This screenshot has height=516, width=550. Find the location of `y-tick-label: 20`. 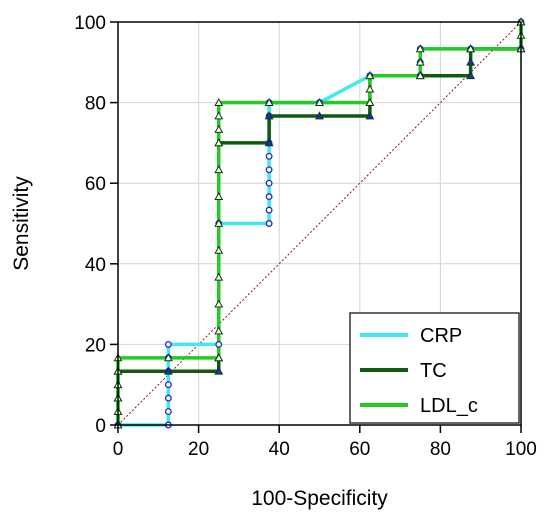

y-tick-label: 20 is located at coordinates (95, 345).